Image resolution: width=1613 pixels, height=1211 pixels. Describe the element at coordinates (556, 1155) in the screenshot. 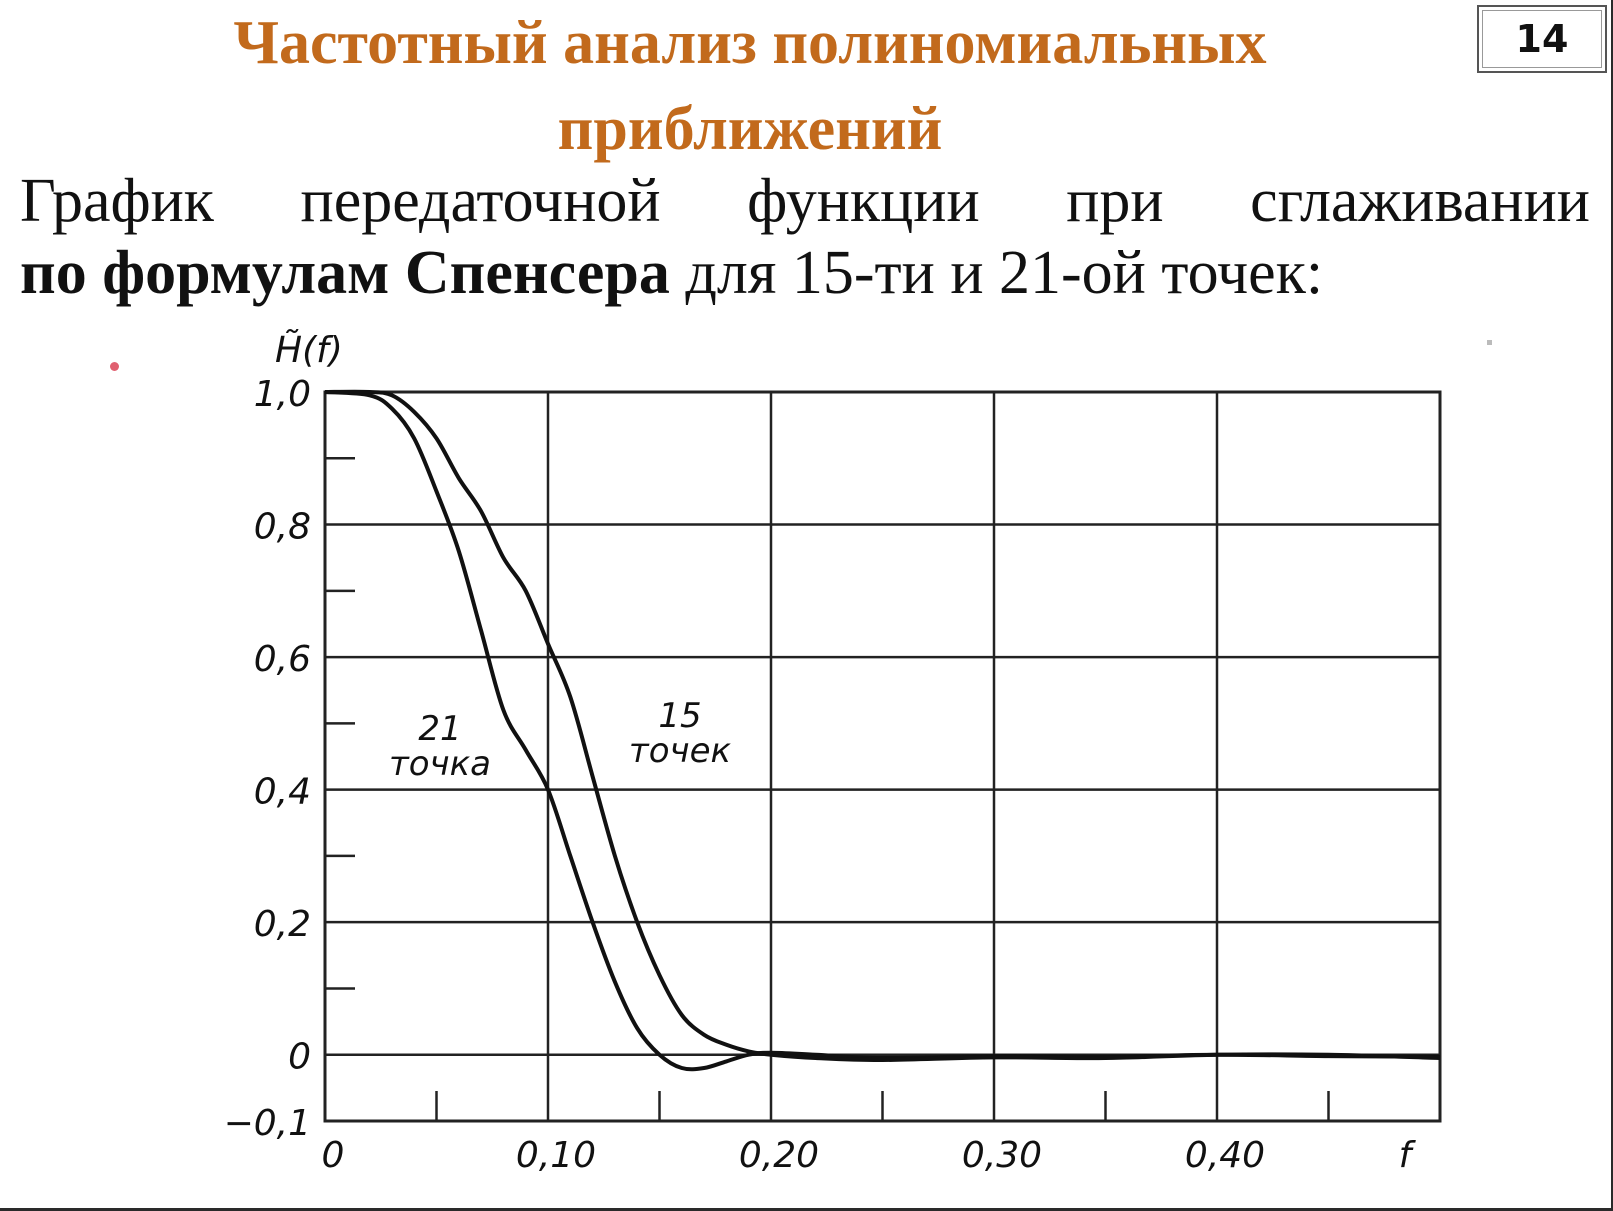

I see `x-tick-label: 0,10` at that location.